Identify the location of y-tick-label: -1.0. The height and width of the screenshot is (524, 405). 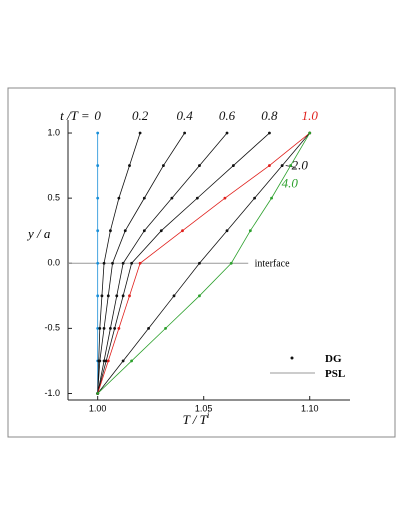
(52, 393).